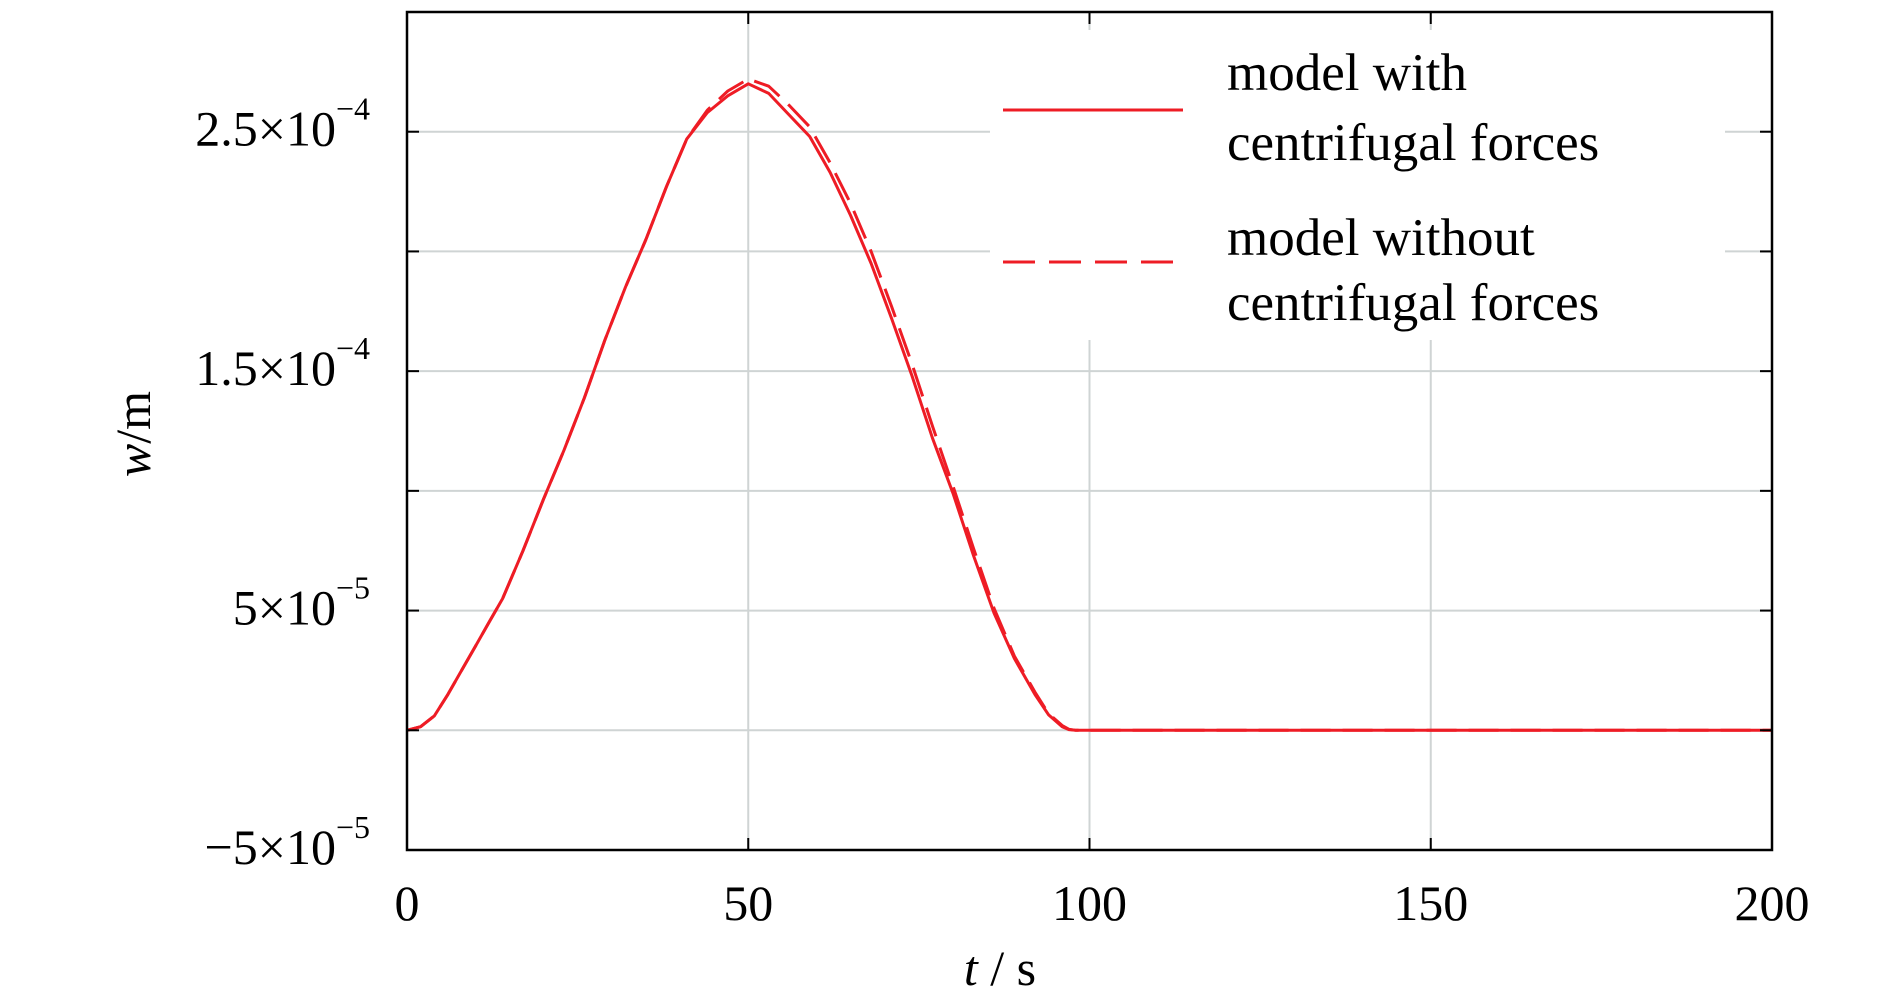 This screenshot has width=1890, height=992. What do you see at coordinates (748, 903) in the screenshot?
I see `x-tick-label-1: 50` at bounding box center [748, 903].